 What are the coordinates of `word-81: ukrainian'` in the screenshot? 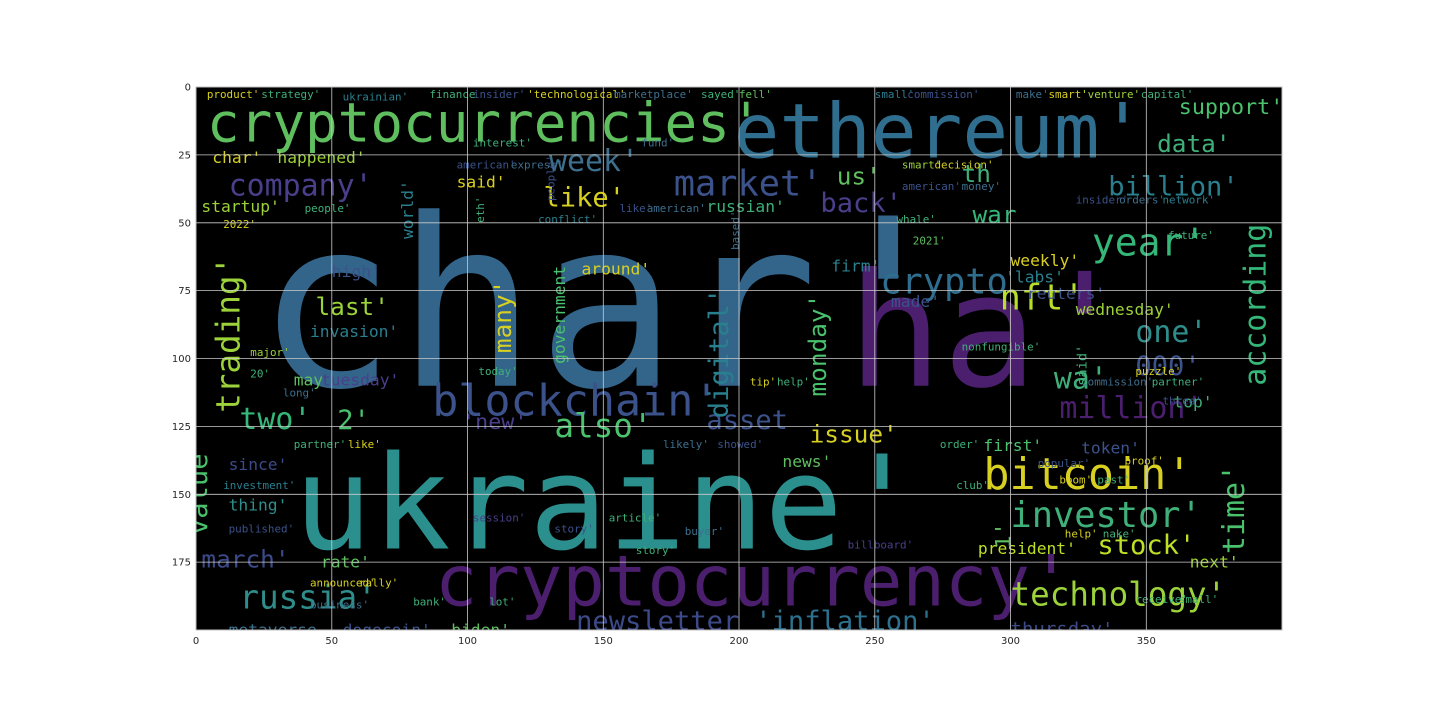 It's located at (376, 97).